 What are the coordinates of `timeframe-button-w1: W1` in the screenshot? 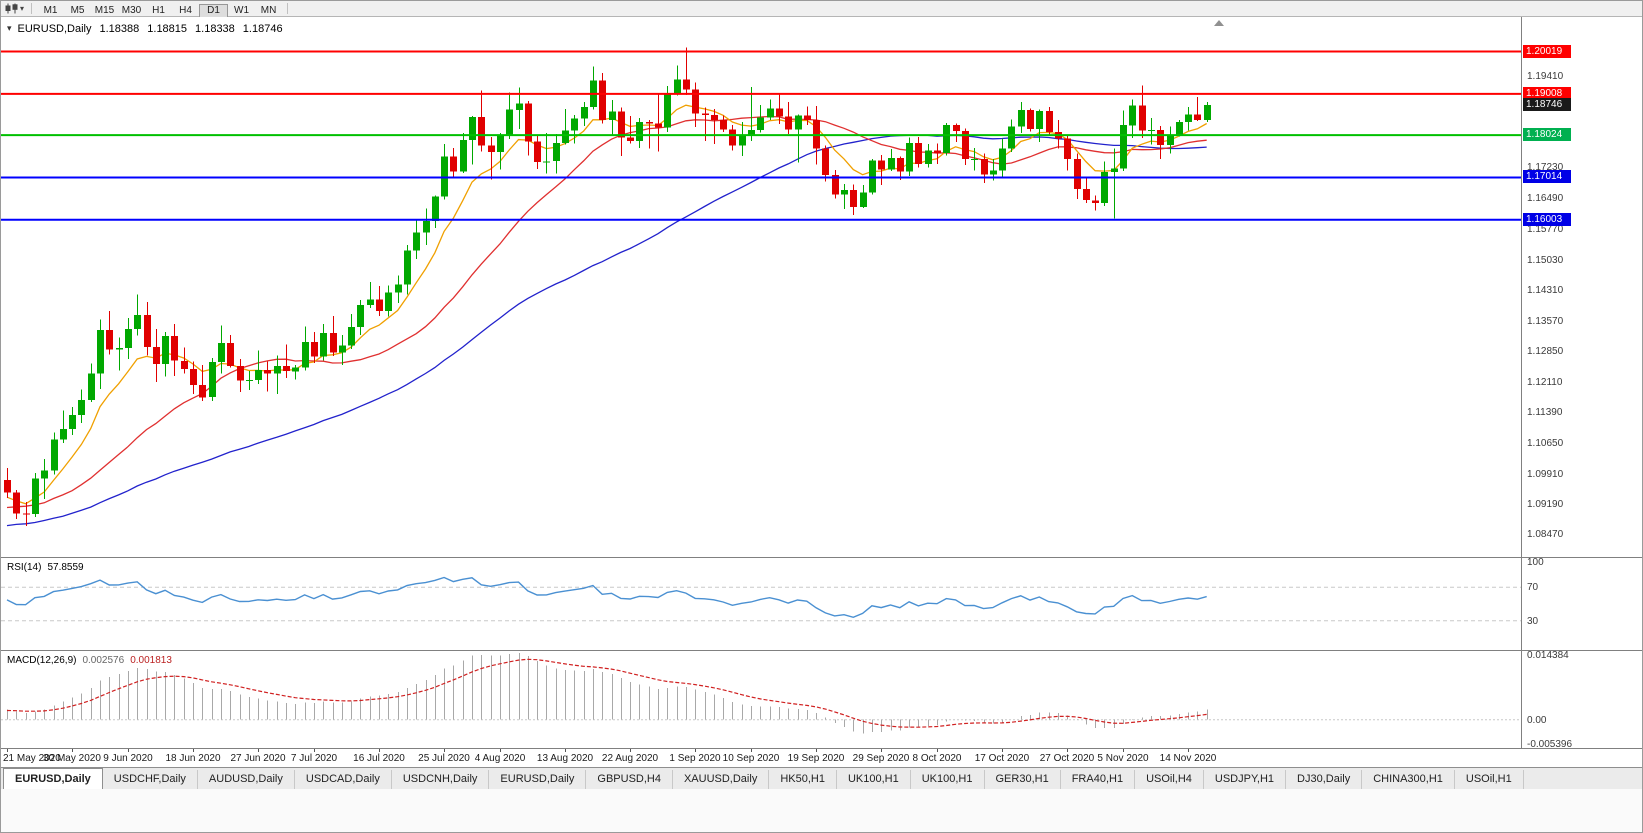 It's located at (242, 10).